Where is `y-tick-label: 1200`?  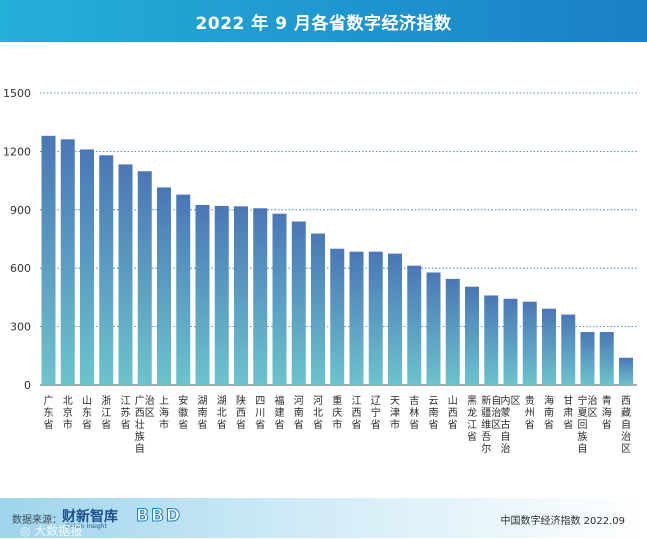
y-tick-label: 1200 is located at coordinates (17, 151).